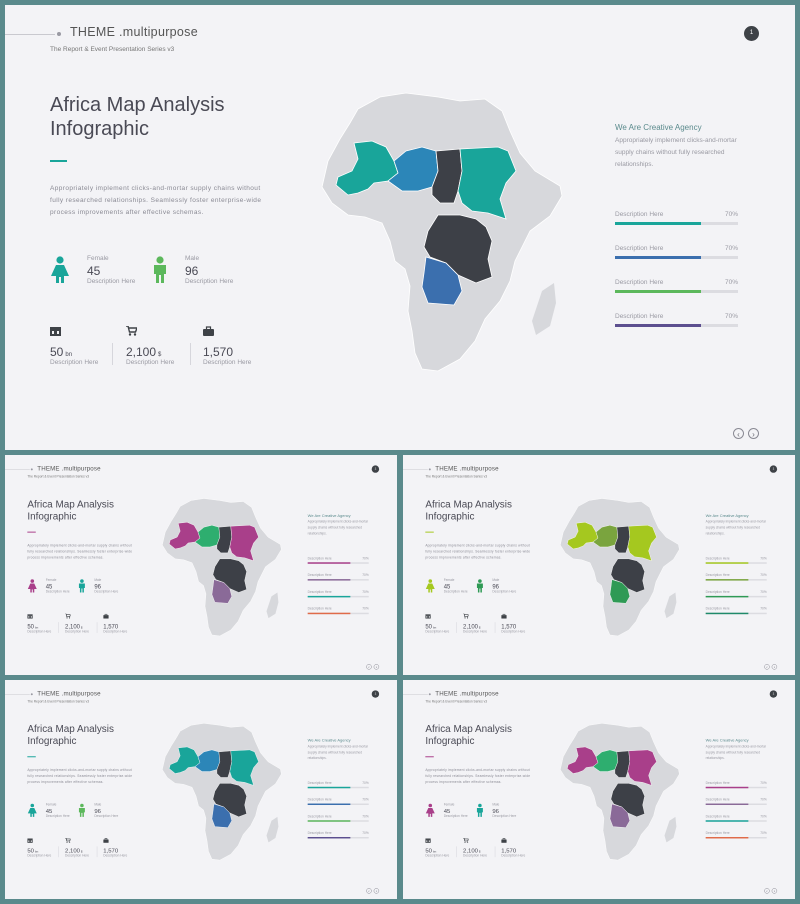 This screenshot has height=904, width=800. What do you see at coordinates (670, 829) in the screenshot?
I see `madagascar` at bounding box center [670, 829].